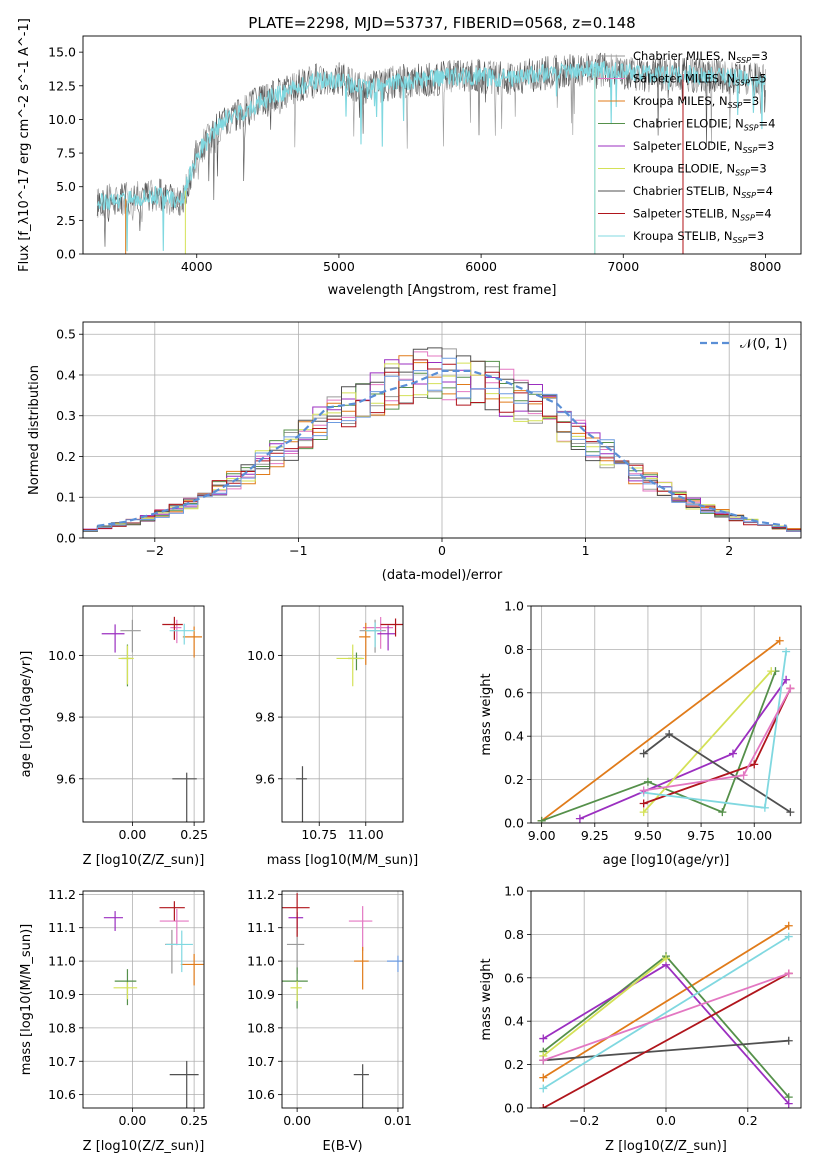 Image resolution: width=819 pixels, height=1170 pixels. What do you see at coordinates (514, 692) in the screenshot?
I see `y-tick-label: 0.6` at bounding box center [514, 692].